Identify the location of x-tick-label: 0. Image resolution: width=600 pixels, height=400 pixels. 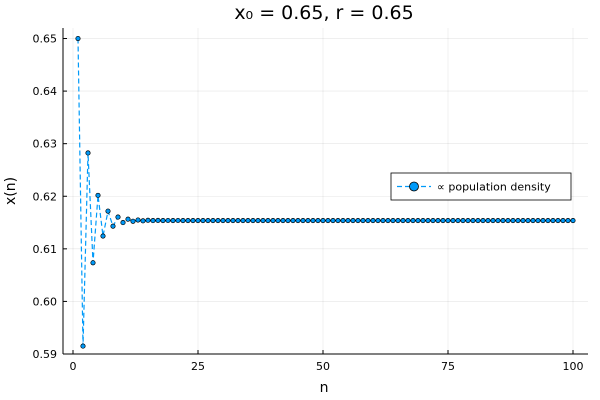
(73, 366).